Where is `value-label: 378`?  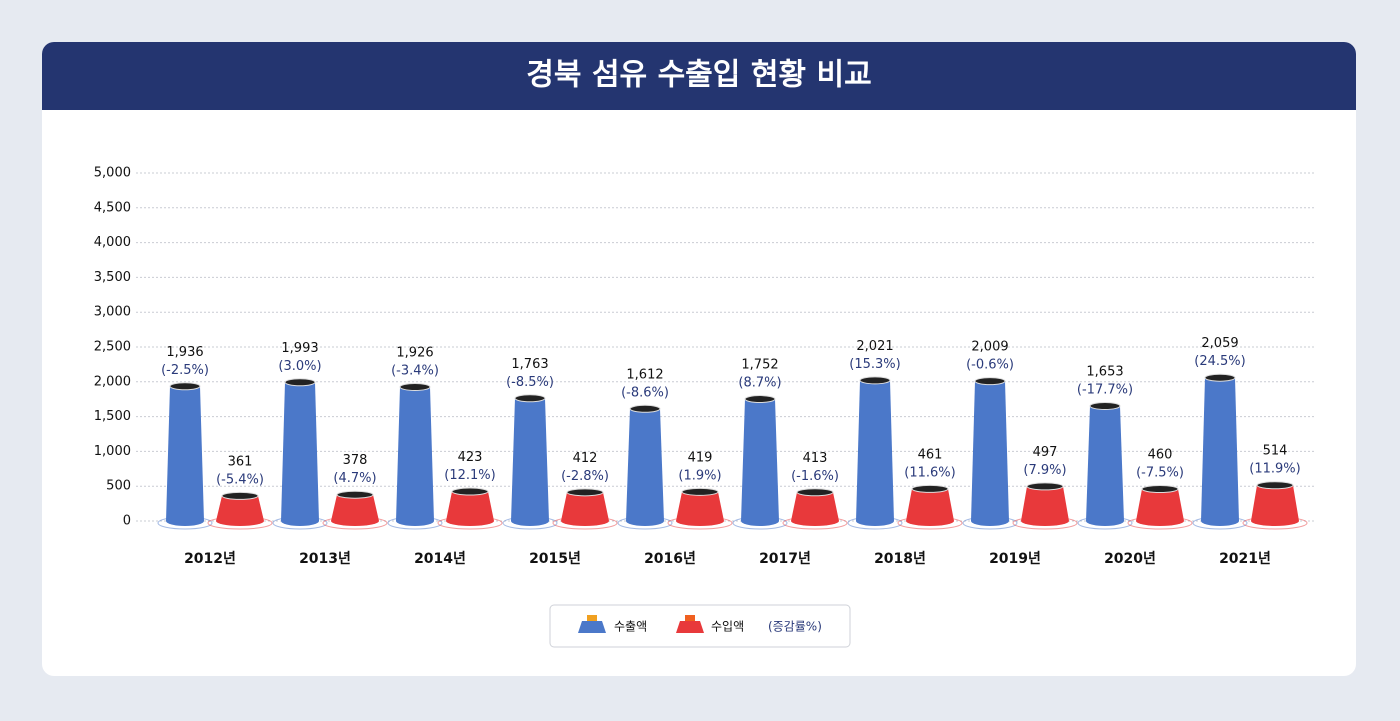 value-label: 378 is located at coordinates (355, 460).